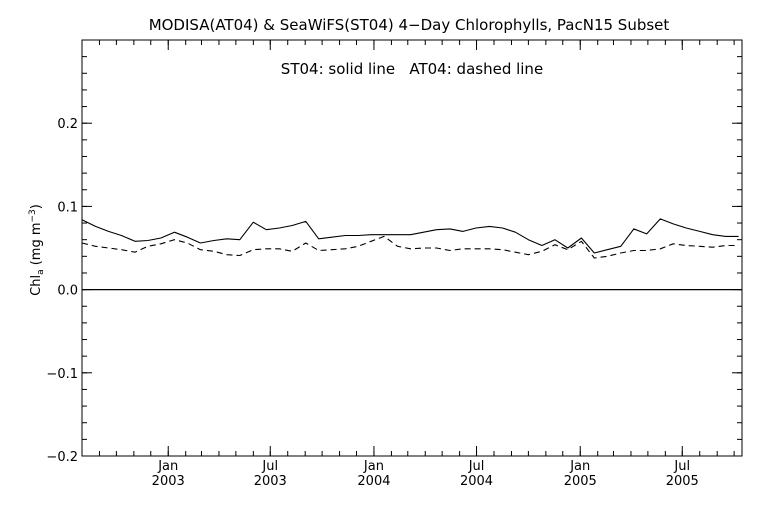  What do you see at coordinates (62, 457) in the screenshot?
I see `y-tick-label: −0.2` at bounding box center [62, 457].